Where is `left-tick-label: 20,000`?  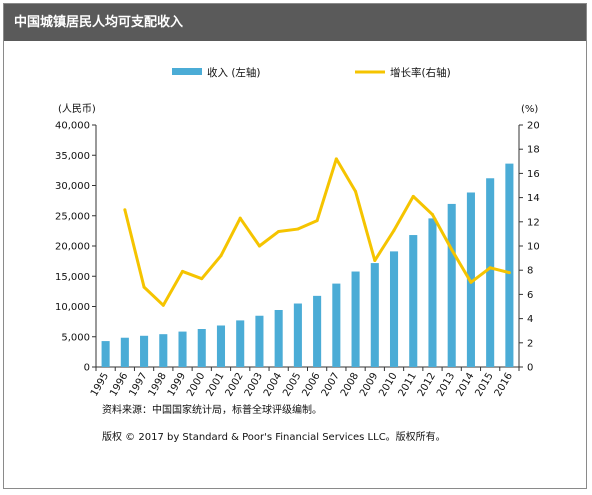
left-tick-label: 20,000 is located at coordinates (72, 247).